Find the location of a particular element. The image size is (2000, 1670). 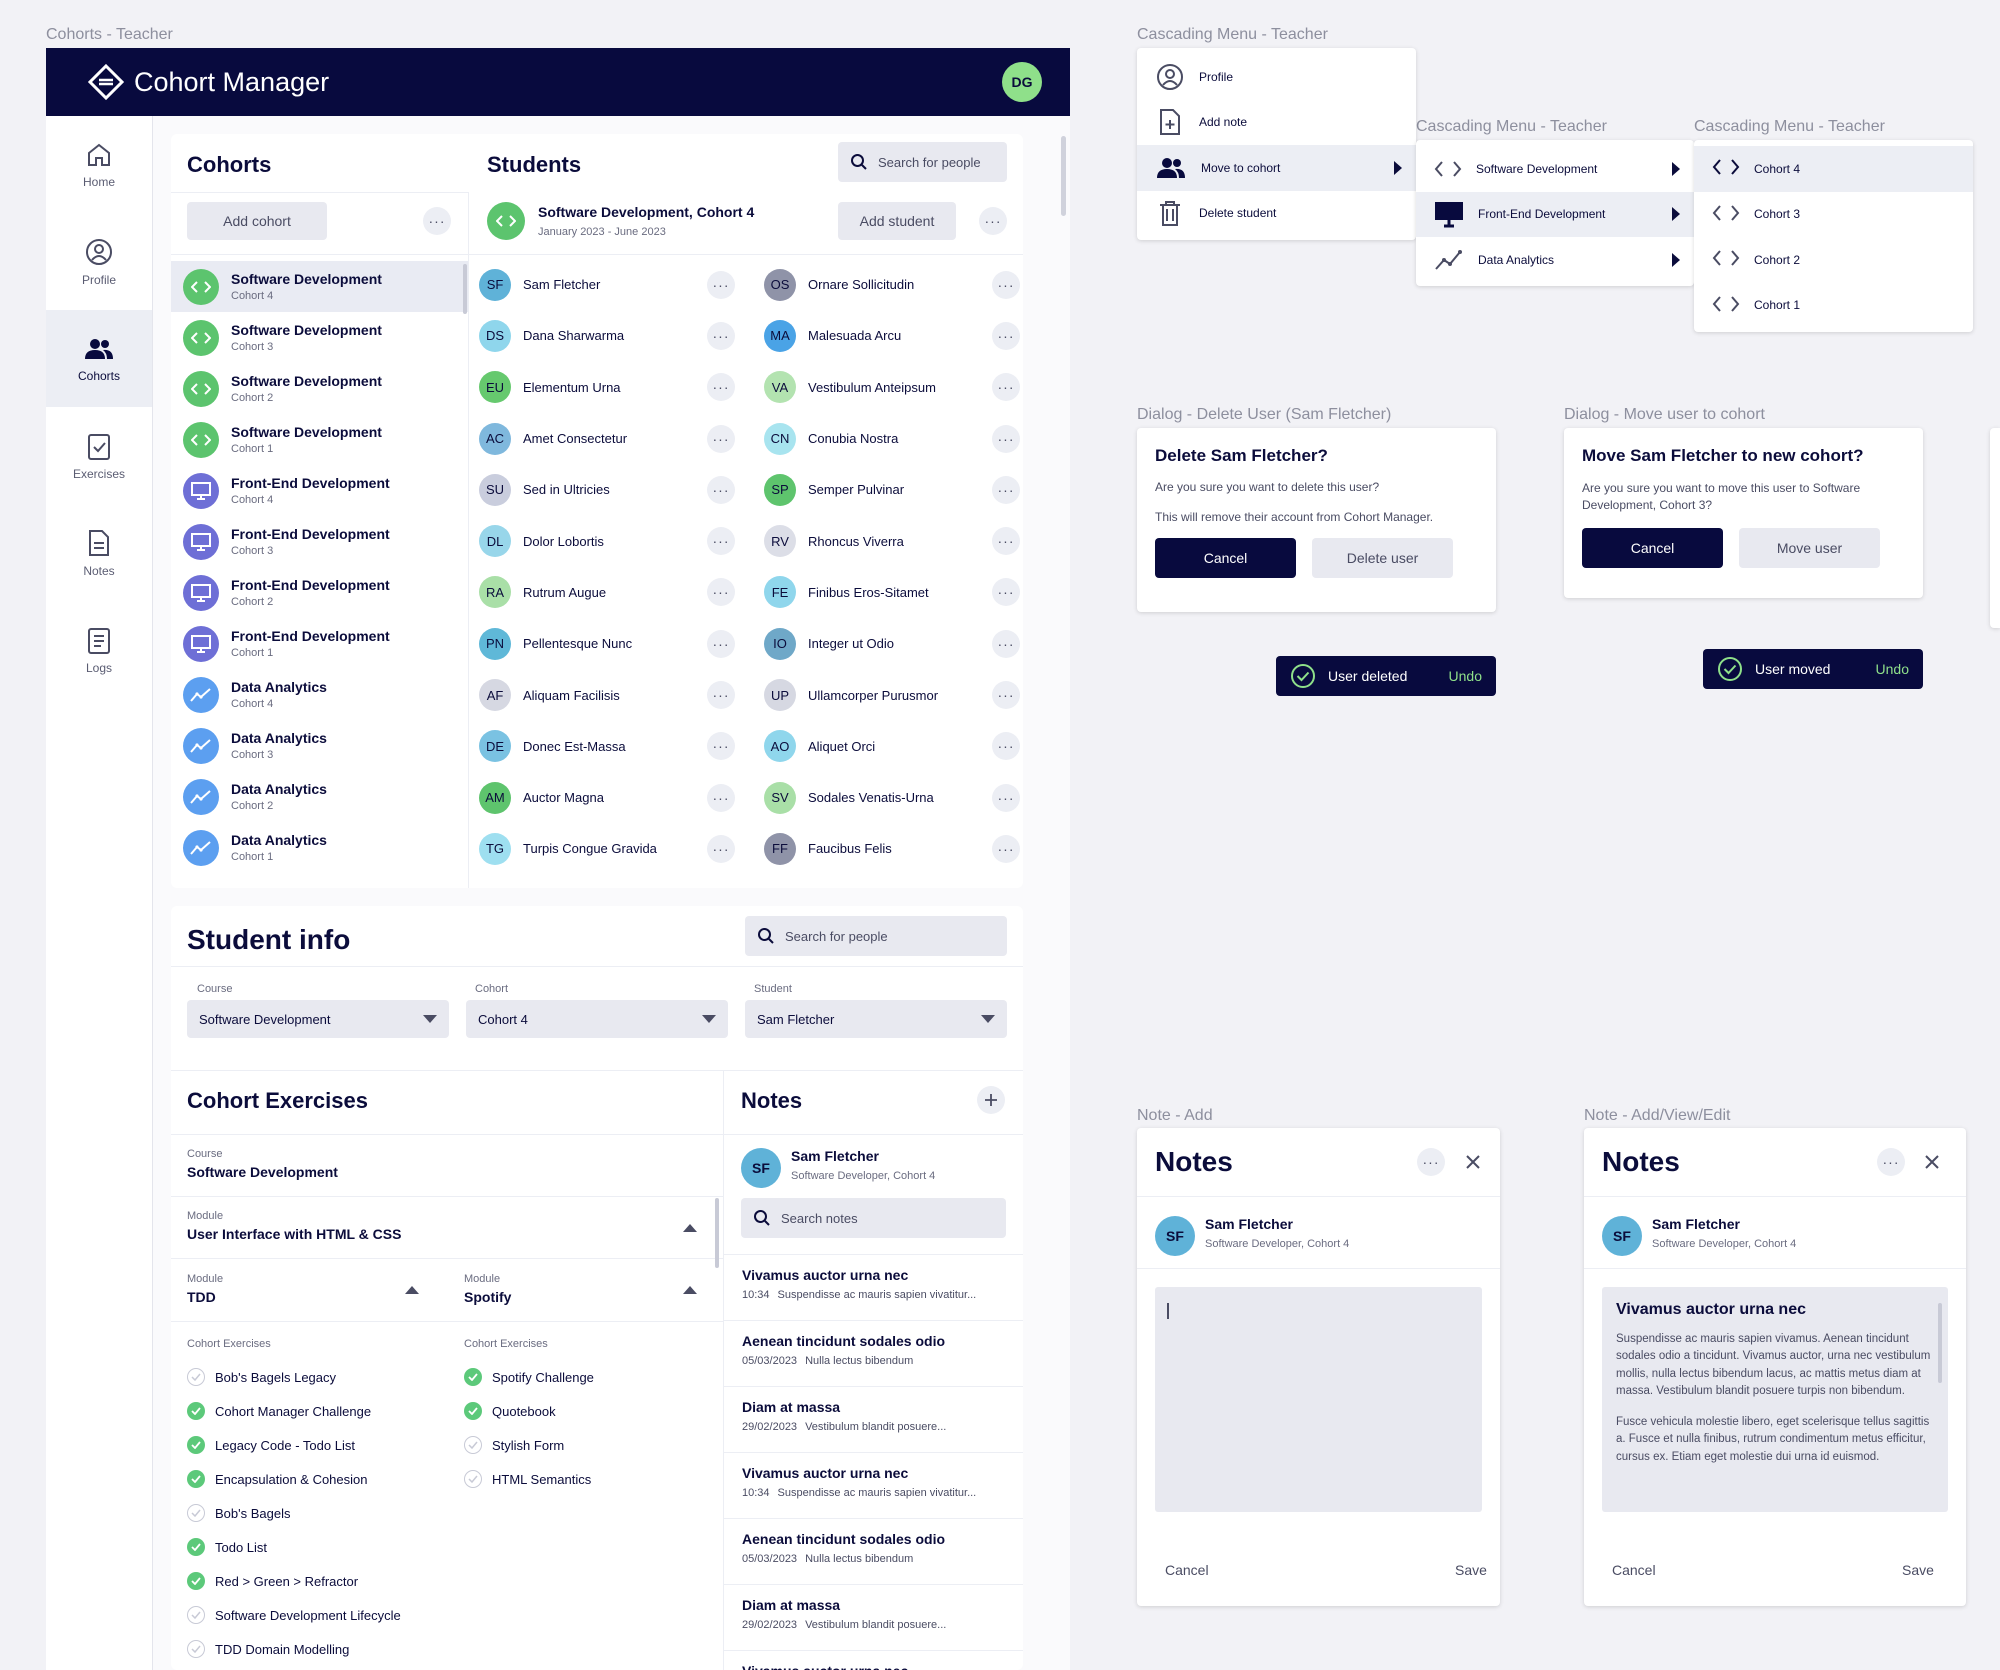

move-user-button: Move user is located at coordinates (1809, 547).